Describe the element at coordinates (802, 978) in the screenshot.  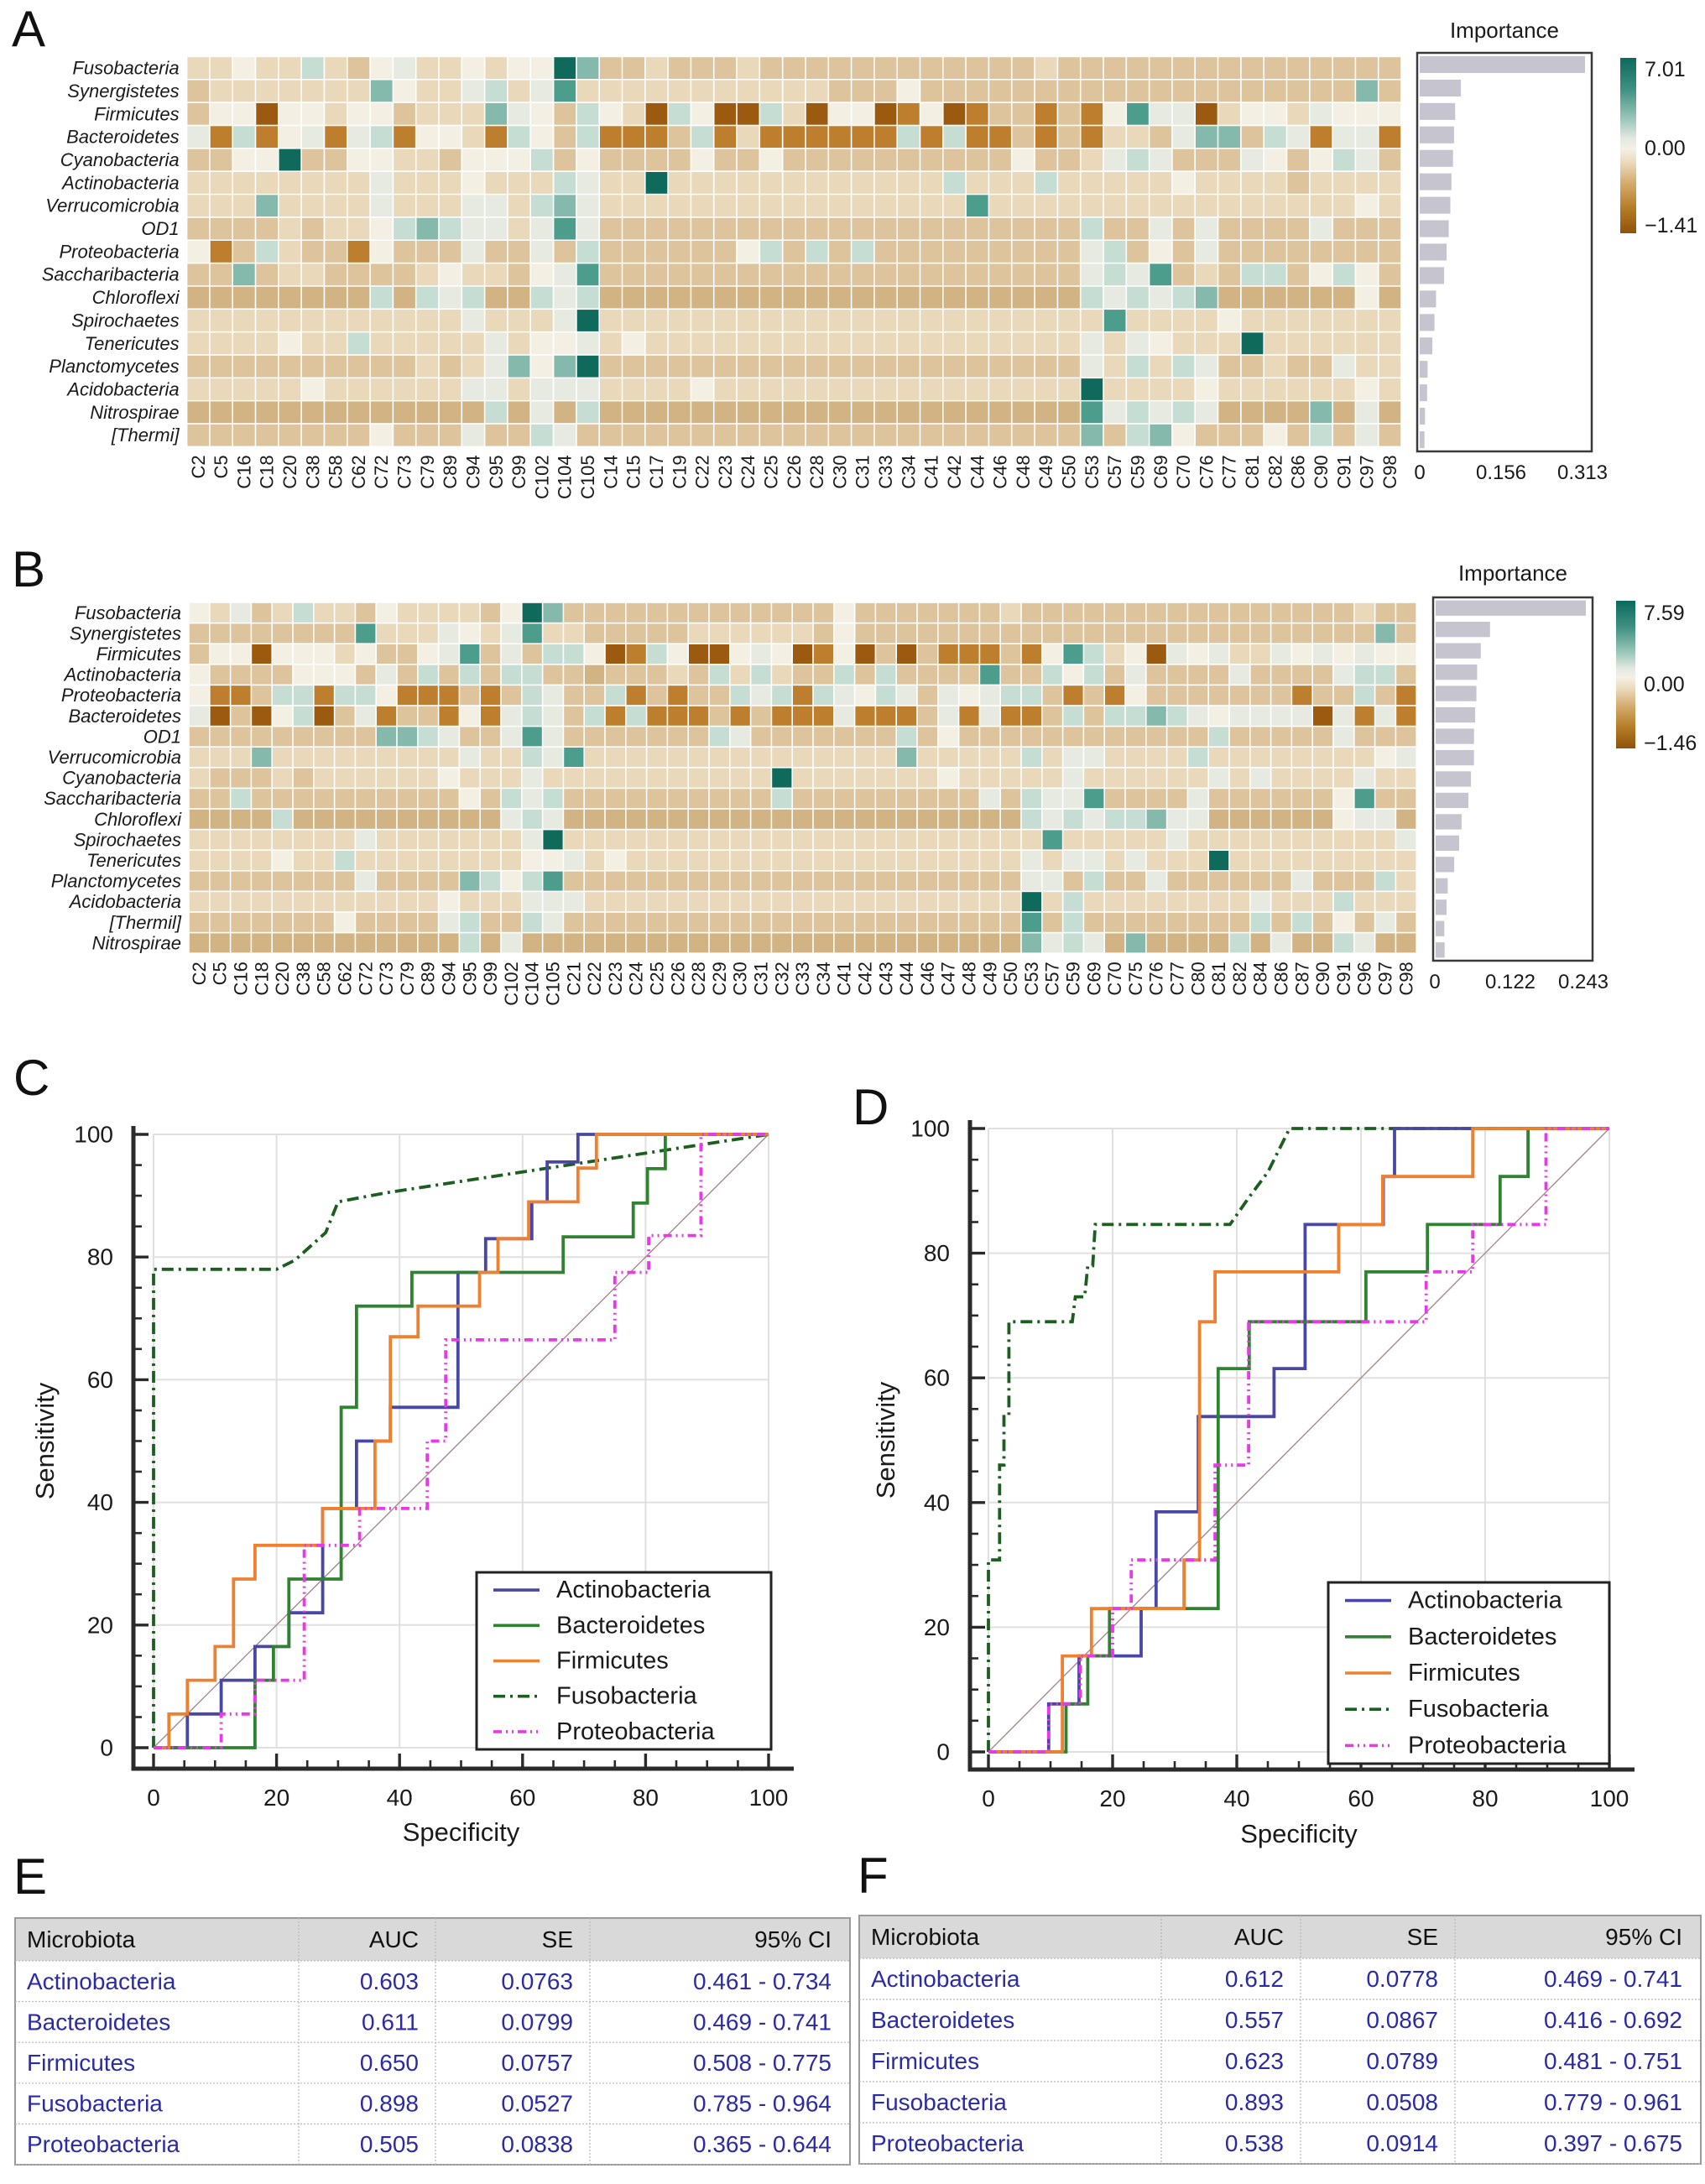
I see `svg-text: C33` at that location.